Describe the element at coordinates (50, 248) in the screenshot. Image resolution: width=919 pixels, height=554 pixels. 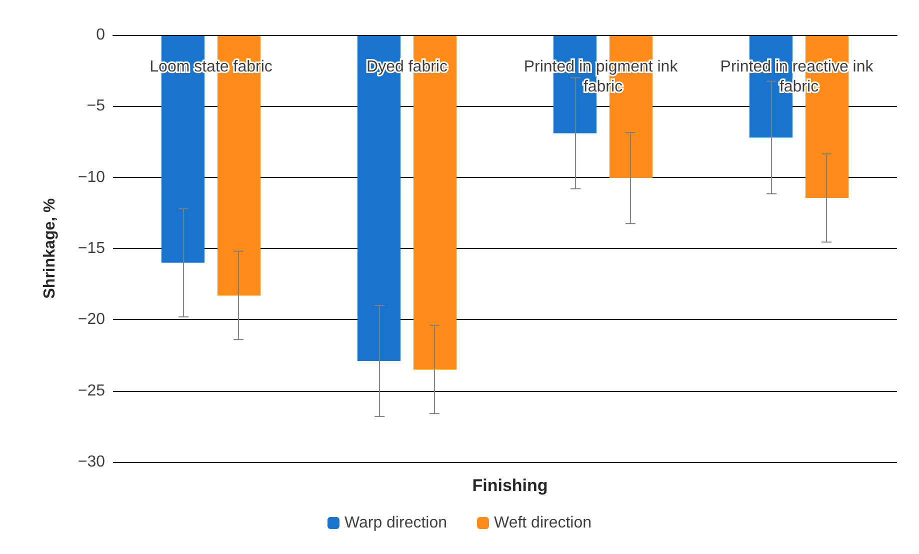
I see `y-axis-title: Shrinkage, %` at that location.